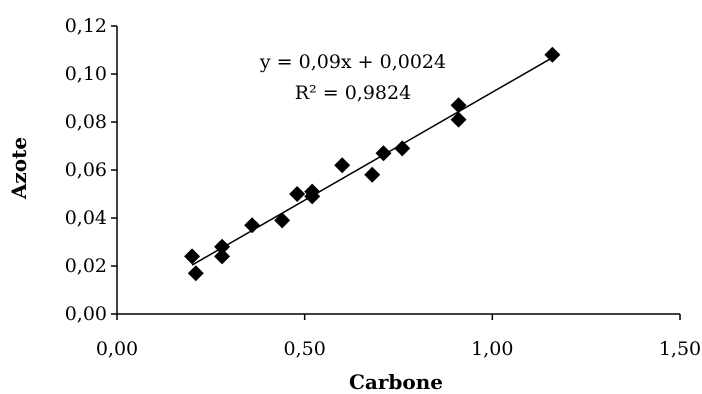 The width and height of the screenshot is (702, 394). I want to click on y-tick-label: 0,06, so click(86, 170).